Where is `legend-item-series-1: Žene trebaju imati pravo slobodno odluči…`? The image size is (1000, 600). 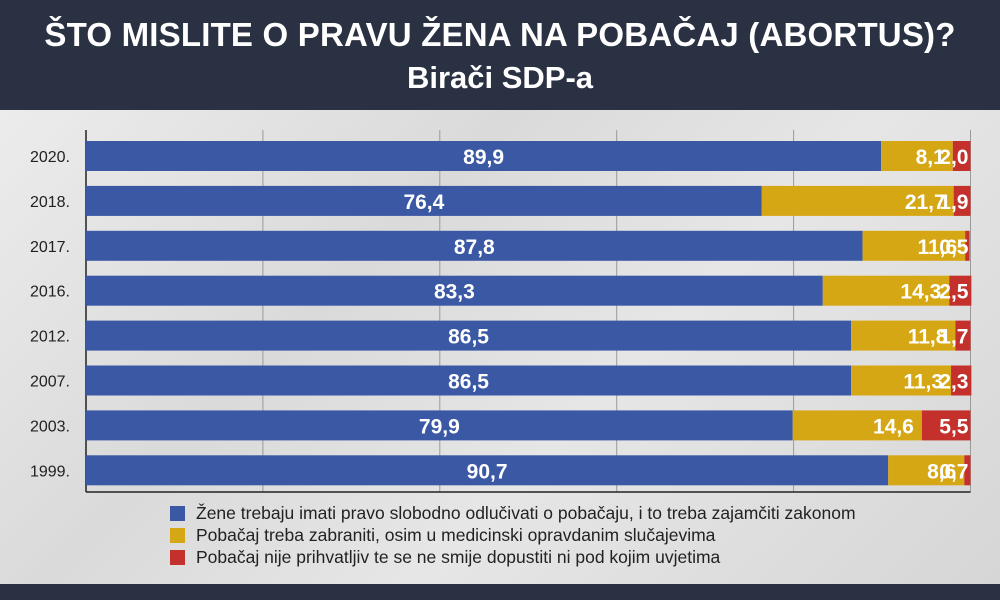 legend-item-series-1: Žene trebaju imati pravo slobodno odluči… is located at coordinates (513, 513).